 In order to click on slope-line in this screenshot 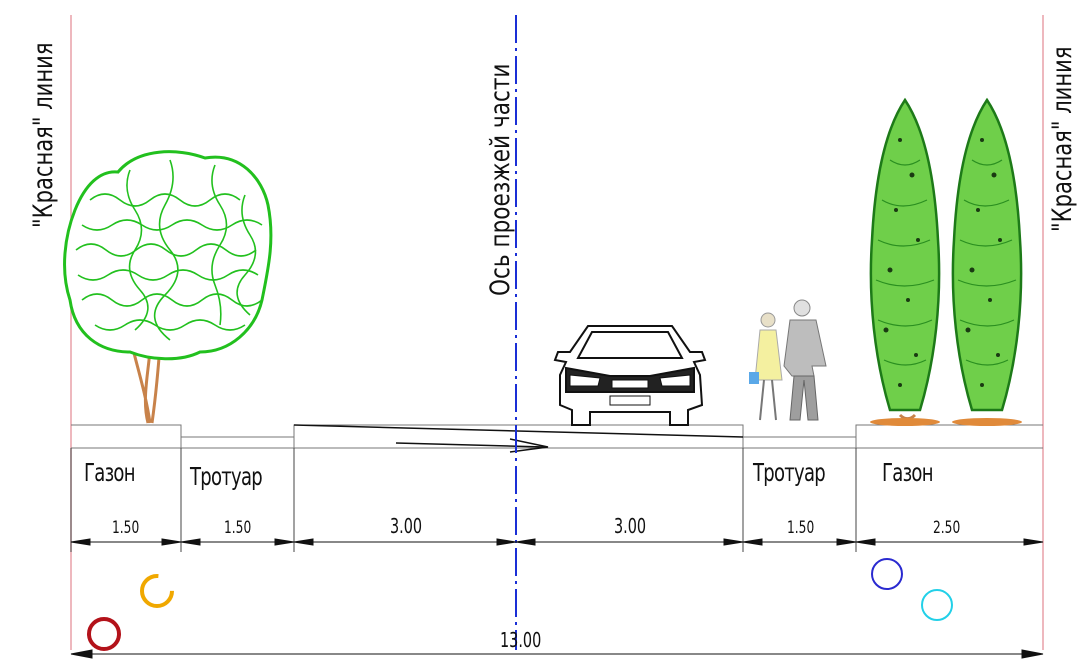, I will do `click(518, 431)`.